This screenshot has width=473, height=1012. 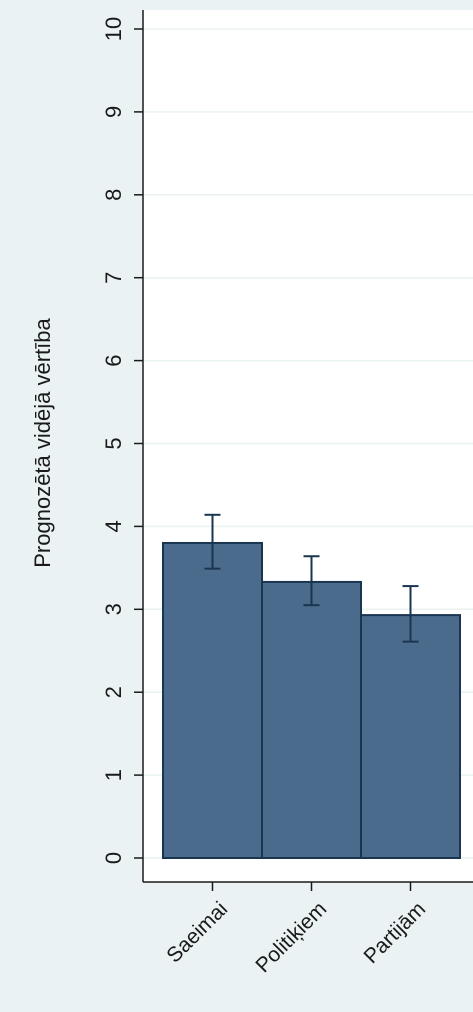 I want to click on y-tick-label: 1, so click(x=113, y=775).